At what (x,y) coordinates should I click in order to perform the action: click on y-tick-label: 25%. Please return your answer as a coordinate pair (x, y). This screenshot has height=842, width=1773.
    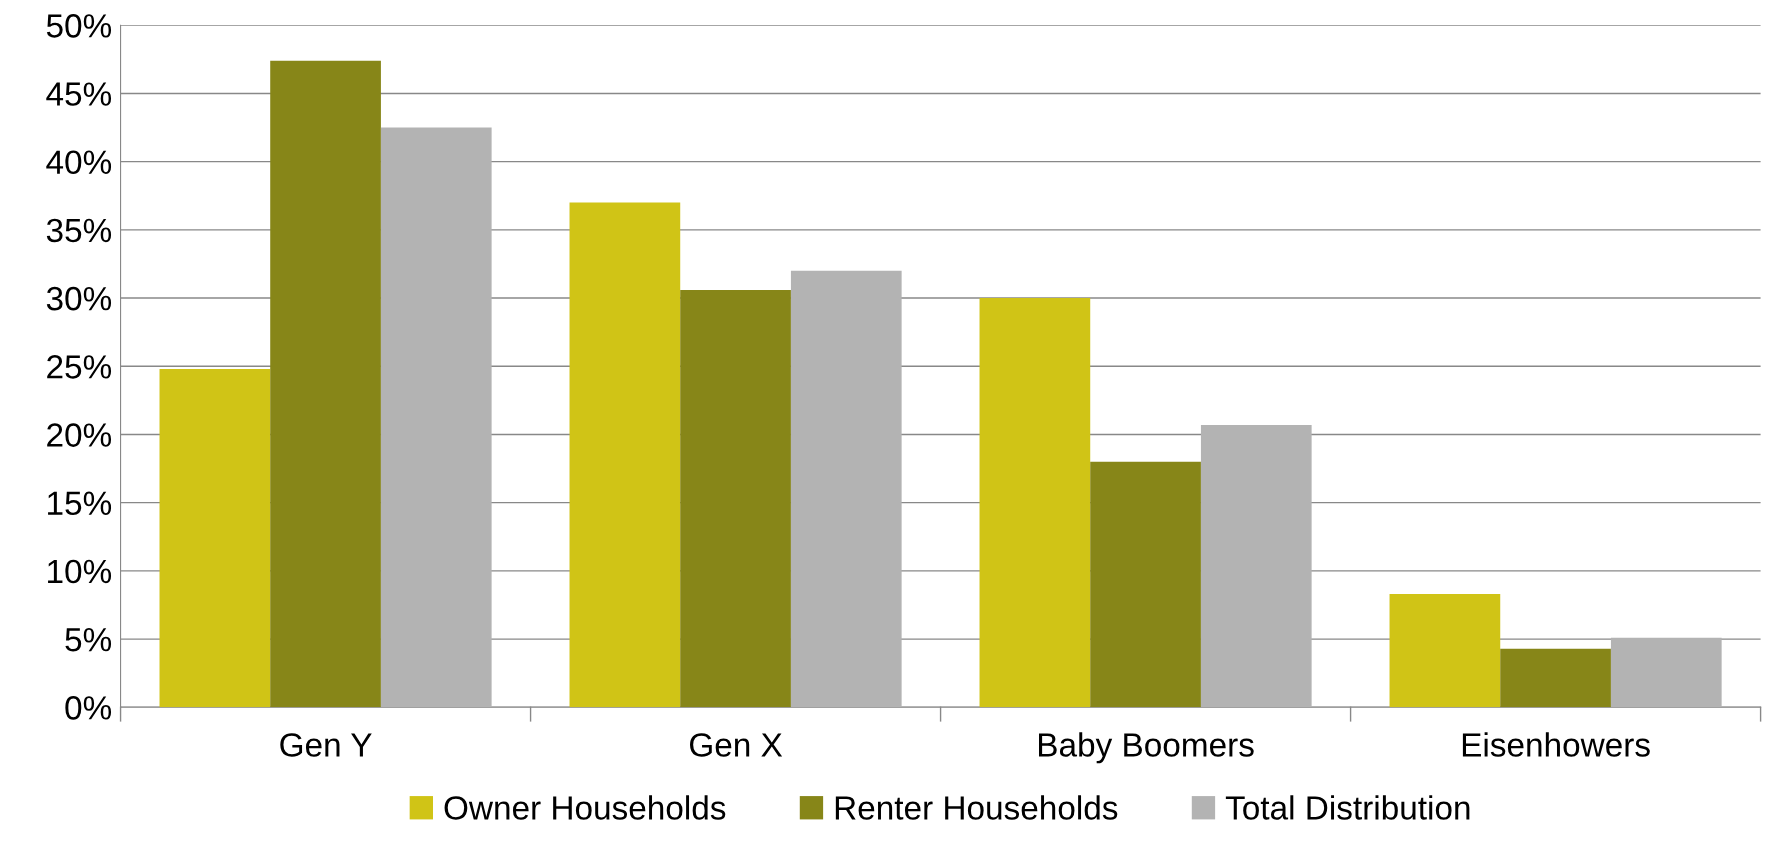
    Looking at the image, I should click on (79, 367).